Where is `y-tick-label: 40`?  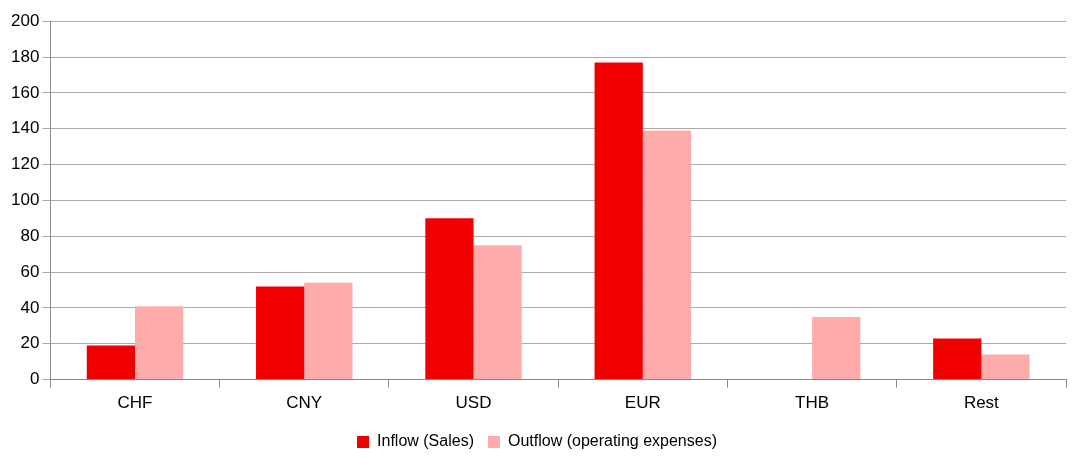
y-tick-label: 40 is located at coordinates (30, 307).